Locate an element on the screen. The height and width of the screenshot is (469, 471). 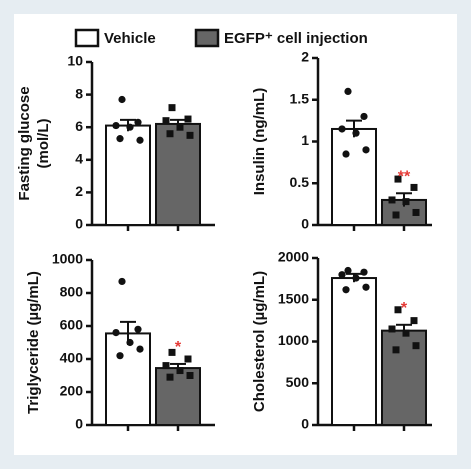
y-tick-label: 200 is located at coordinates (72, 391).